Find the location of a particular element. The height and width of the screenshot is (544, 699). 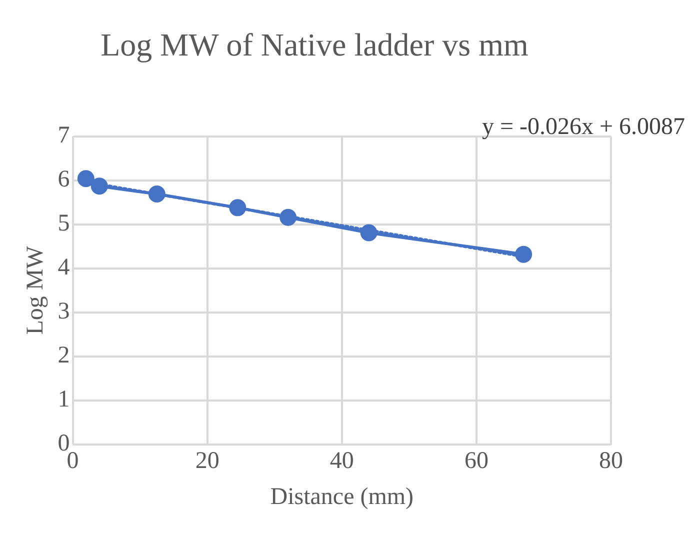

y-tick-label: 7 is located at coordinates (64, 135).